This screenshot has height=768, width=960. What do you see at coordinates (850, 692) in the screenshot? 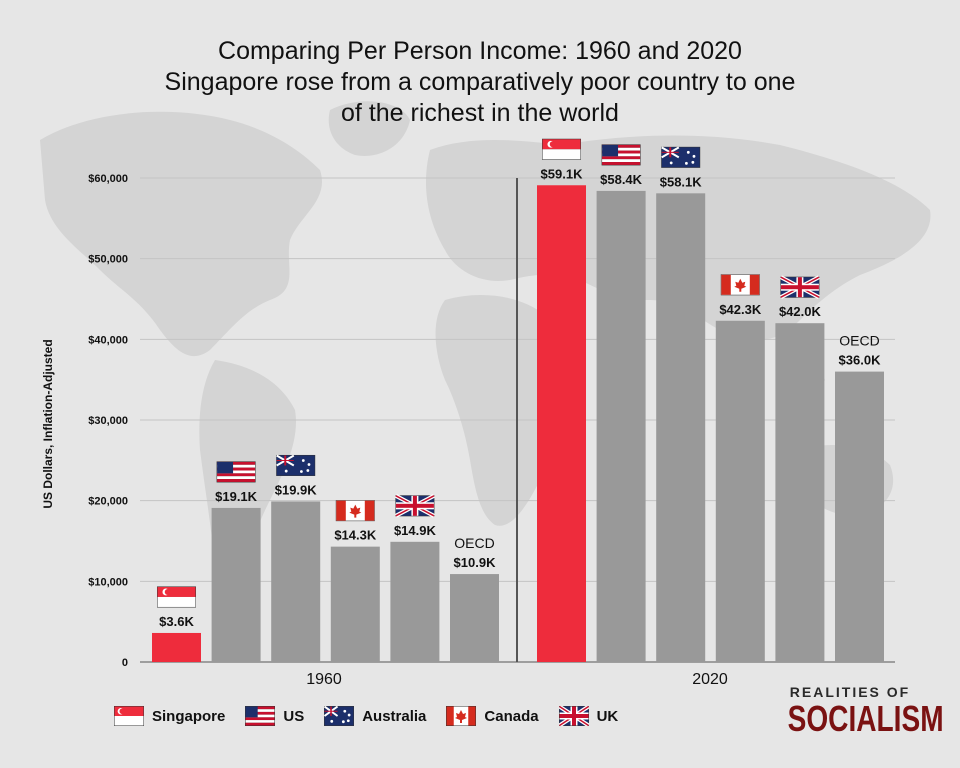
I see `brand-top-text: REALITIES OF` at bounding box center [850, 692].